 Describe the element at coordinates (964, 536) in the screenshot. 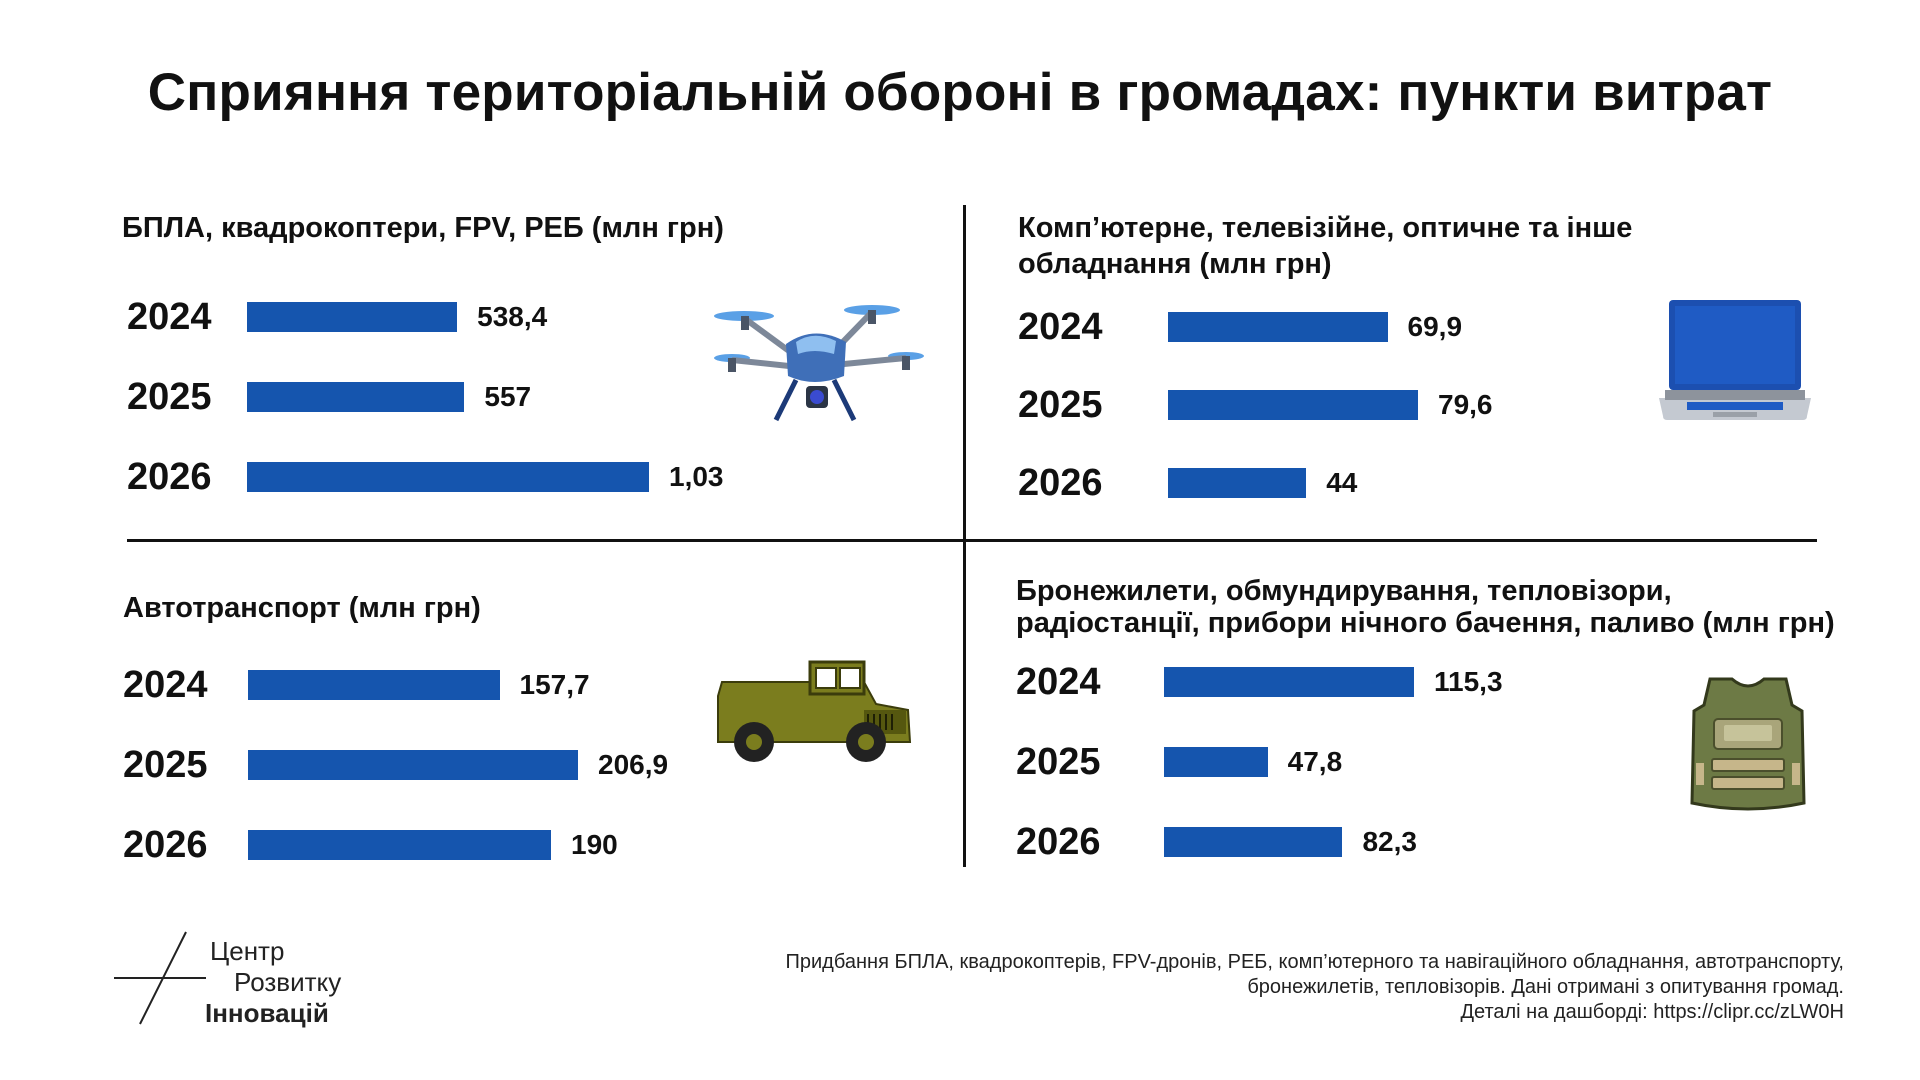

I see `vertical-divider` at that location.